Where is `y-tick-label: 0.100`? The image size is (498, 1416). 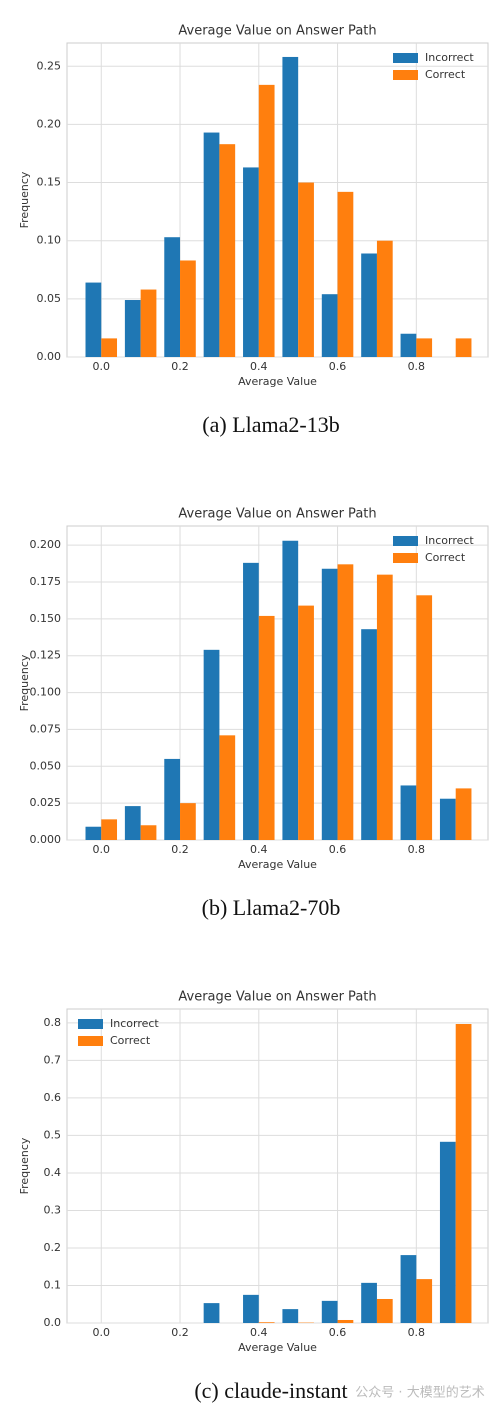
y-tick-label: 0.100 is located at coordinates (46, 692).